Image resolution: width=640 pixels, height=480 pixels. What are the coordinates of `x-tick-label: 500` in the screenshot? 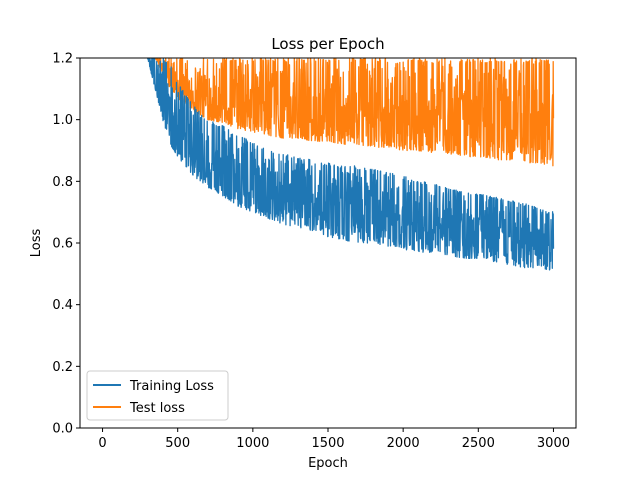 It's located at (177, 443).